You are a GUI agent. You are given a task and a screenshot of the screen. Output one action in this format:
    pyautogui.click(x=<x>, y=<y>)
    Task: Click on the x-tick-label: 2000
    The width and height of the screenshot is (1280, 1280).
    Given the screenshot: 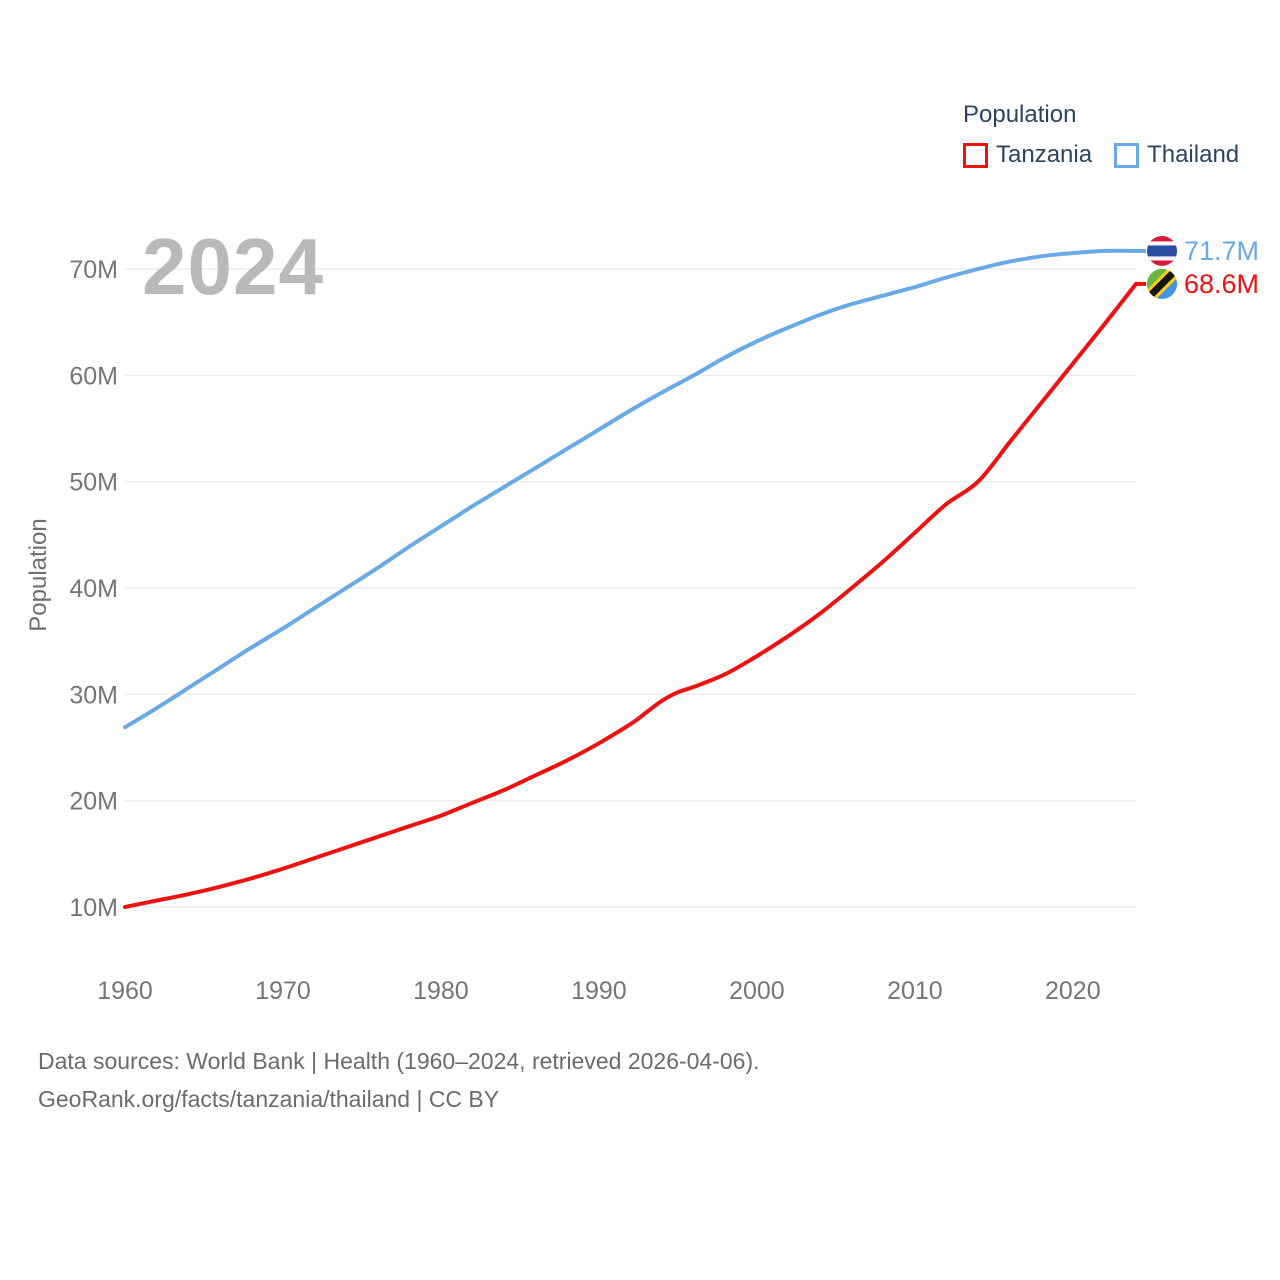 What is the action you would take?
    pyautogui.click(x=757, y=991)
    